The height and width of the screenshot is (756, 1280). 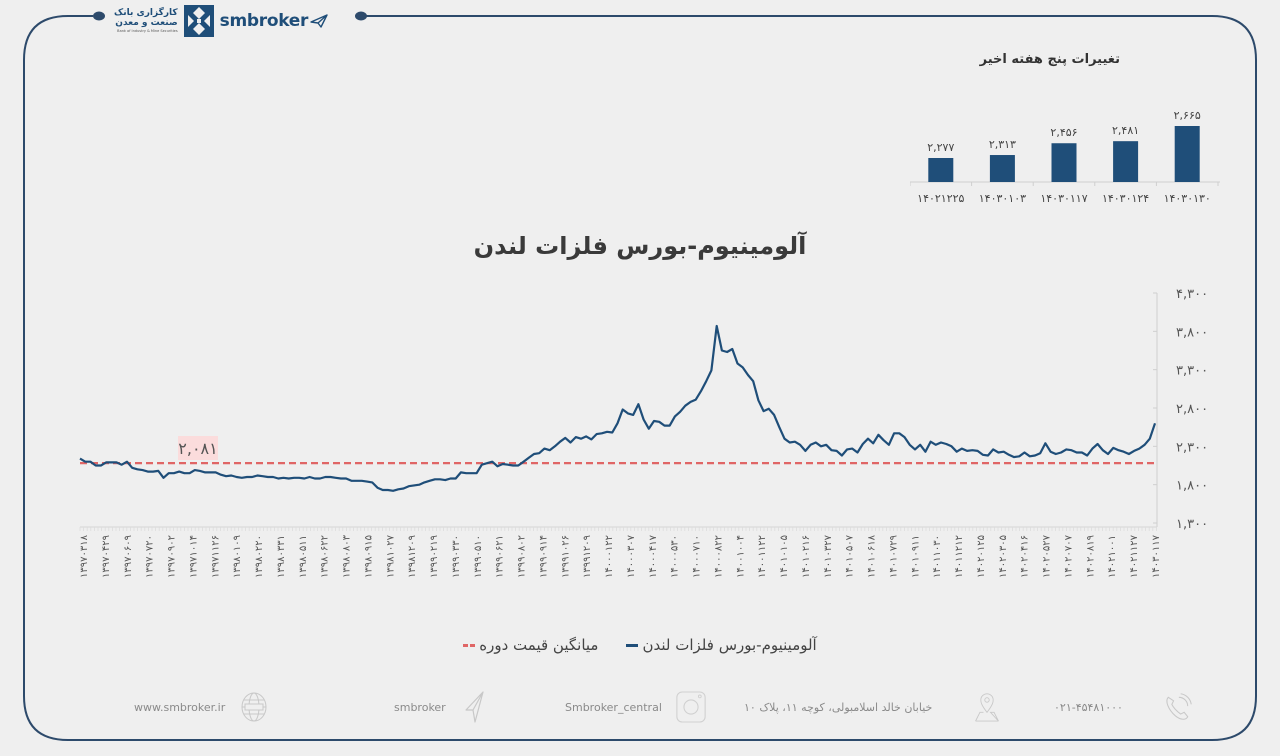 What do you see at coordinates (1002, 171) in the screenshot?
I see `bar: ۲,۳۱۳ ۱۴۰۳۰۱۰۳` at bounding box center [1002, 171].